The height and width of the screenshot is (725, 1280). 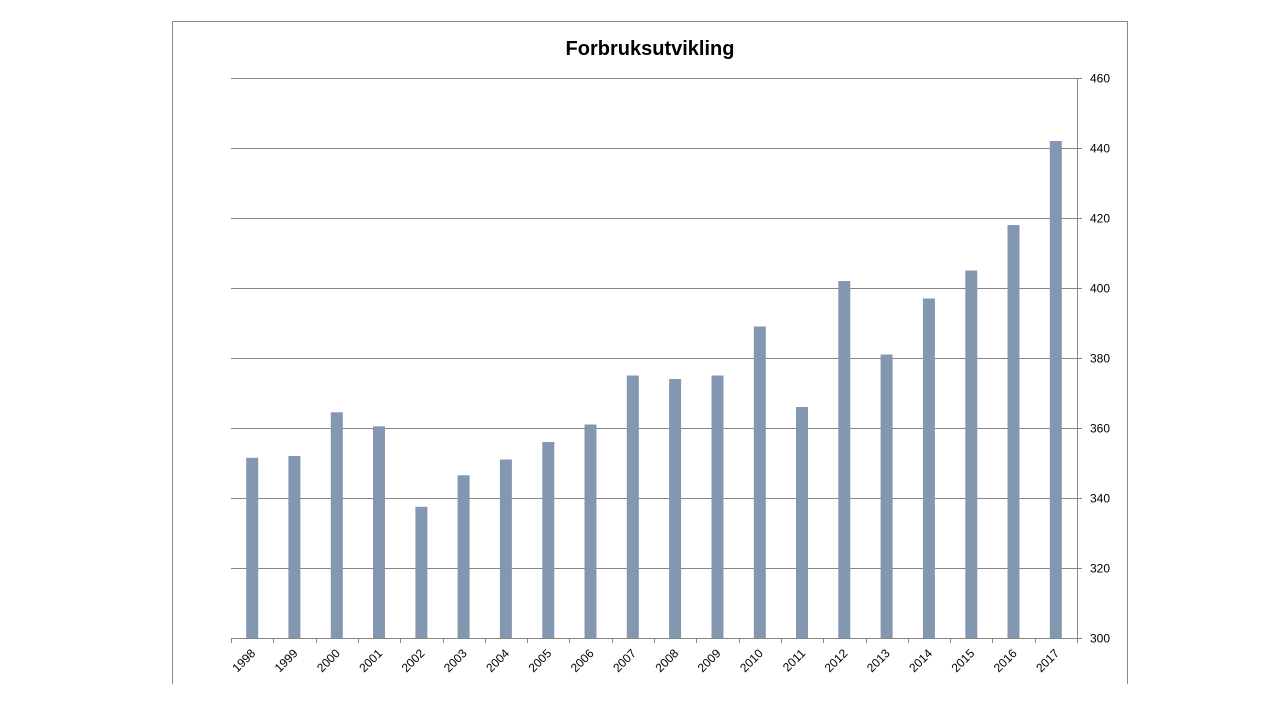 What do you see at coordinates (590, 531) in the screenshot?
I see `bar-2006` at bounding box center [590, 531].